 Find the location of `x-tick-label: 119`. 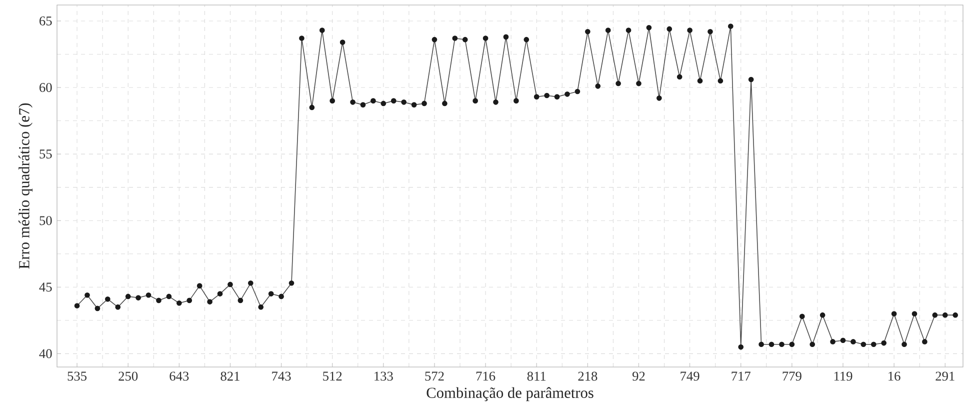

x-tick-label: 119 is located at coordinates (843, 376).